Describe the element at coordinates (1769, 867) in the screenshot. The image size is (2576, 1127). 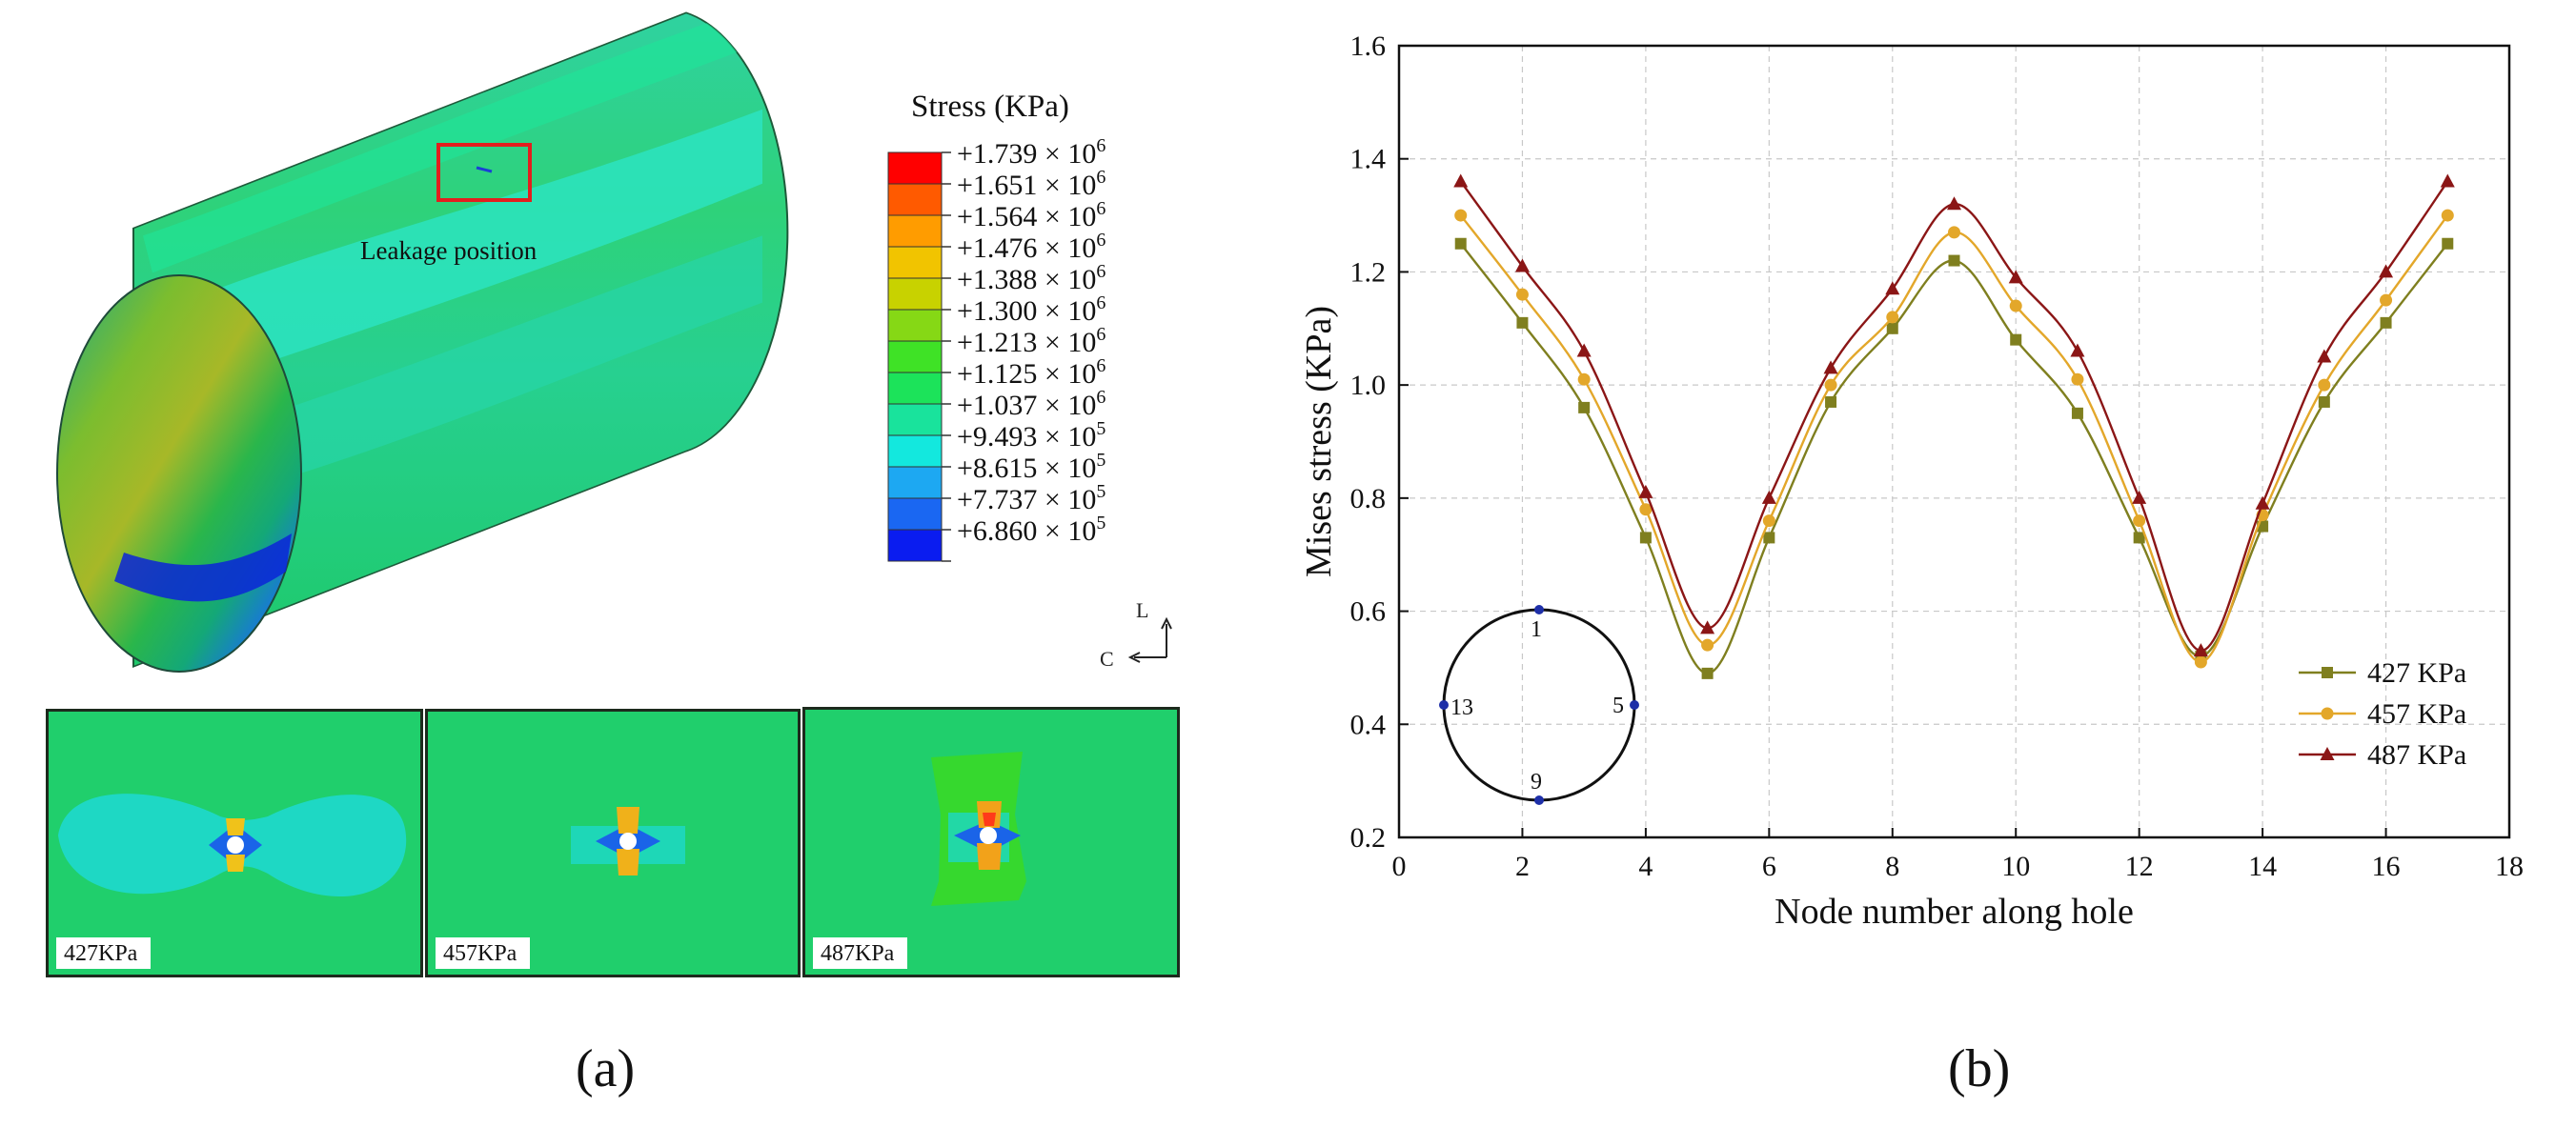
I see `x-tick-label: 6` at that location.